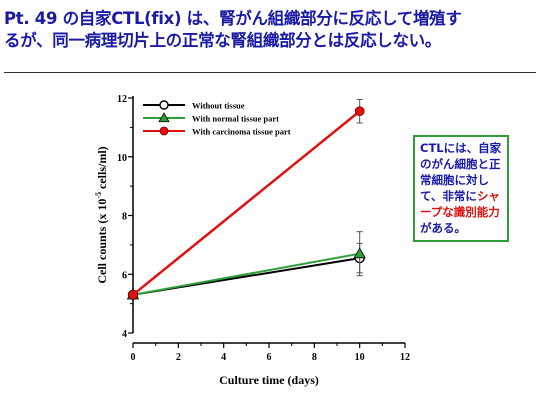 This screenshot has width=540, height=405. Describe the element at coordinates (124, 275) in the screenshot. I see `y-tick-label: 6` at that location.